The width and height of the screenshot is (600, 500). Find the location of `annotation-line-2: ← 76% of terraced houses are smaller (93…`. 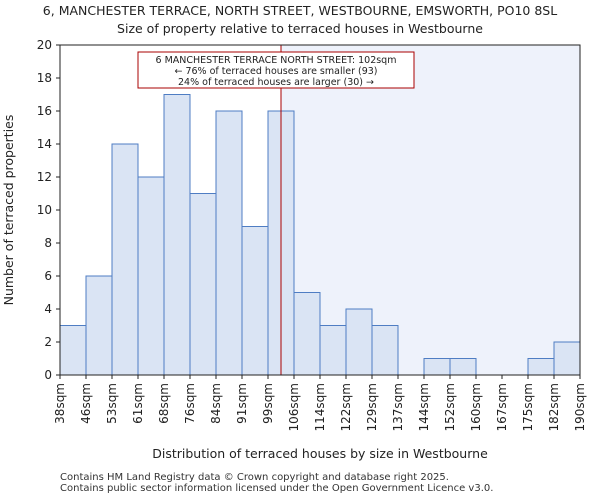

annotation-line-2: ← 76% of terraced houses are smaller (93… is located at coordinates (275, 71).